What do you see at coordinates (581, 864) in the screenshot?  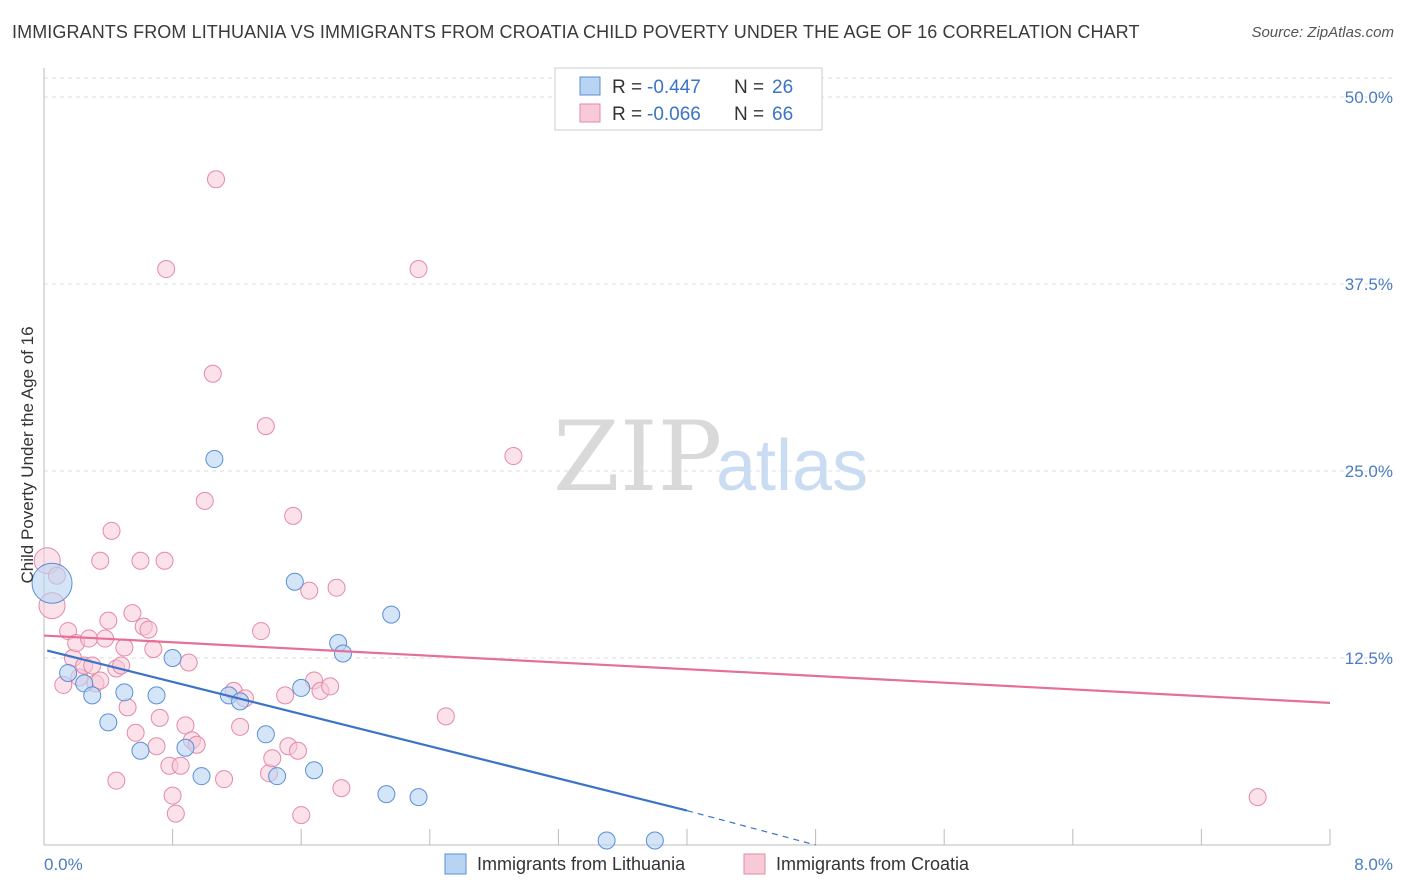 I see `bottom-legend-label-lithuania: Immigrants from Lithuania` at bounding box center [581, 864].